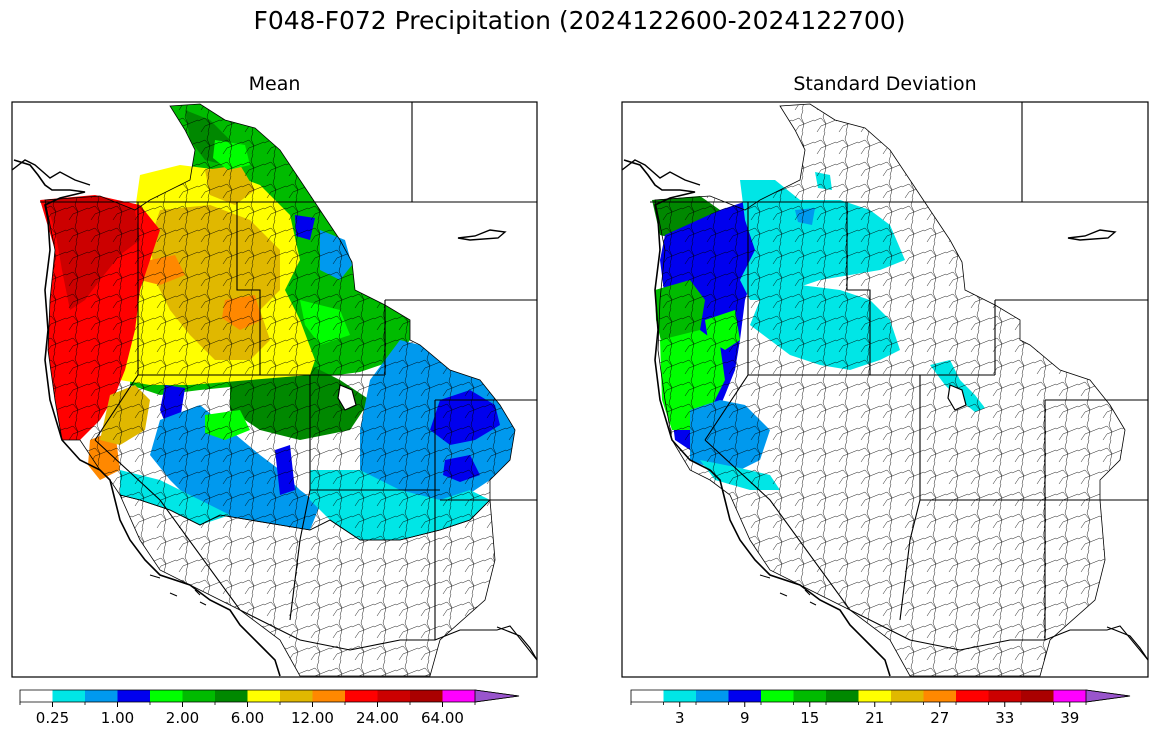 The image size is (1159, 741). I want to click on mean-coastline-bc, so click(259, 200).